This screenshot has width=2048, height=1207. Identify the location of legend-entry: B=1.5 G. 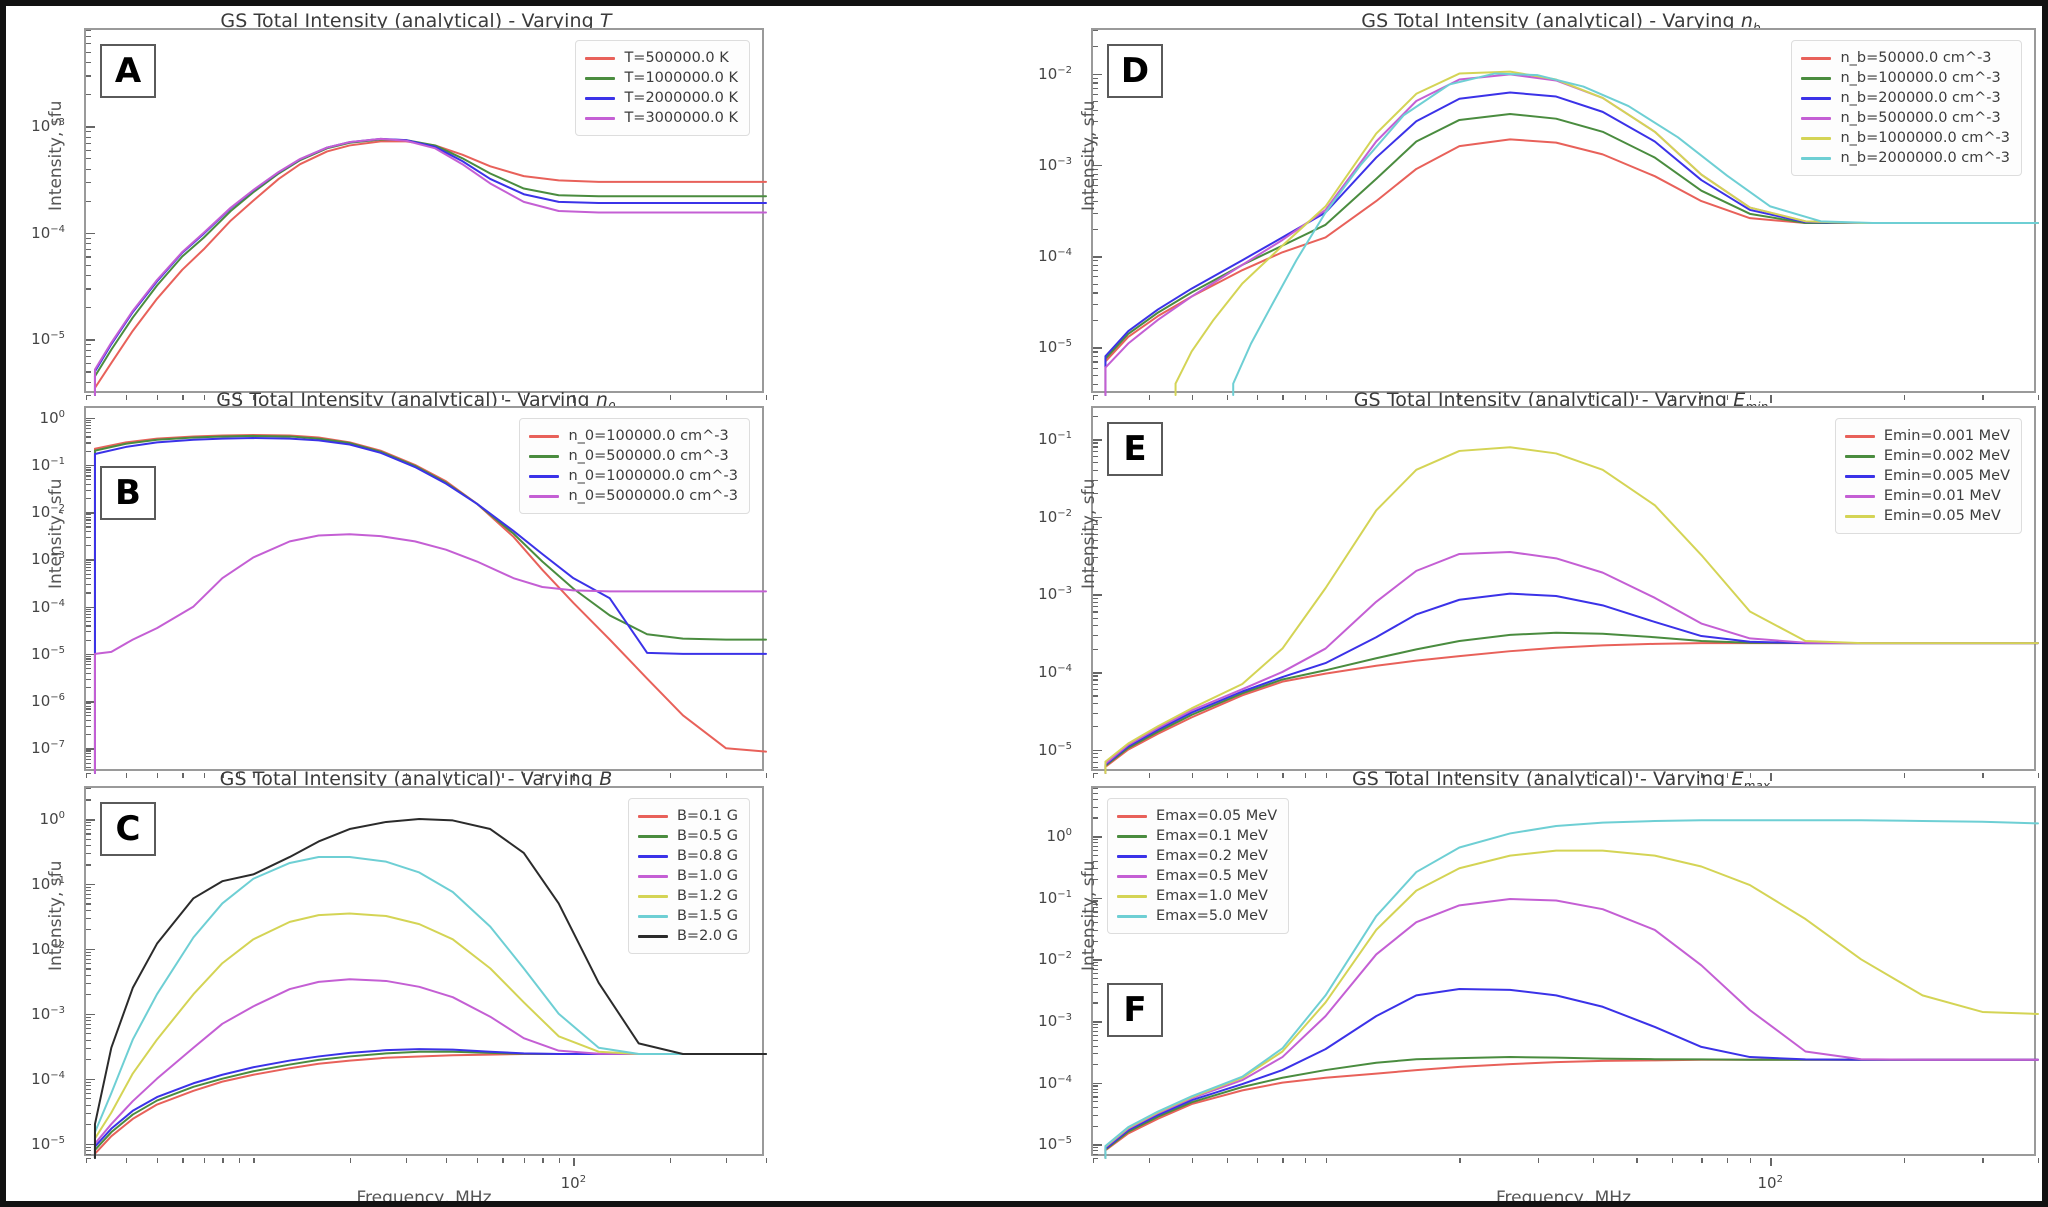
(687, 916).